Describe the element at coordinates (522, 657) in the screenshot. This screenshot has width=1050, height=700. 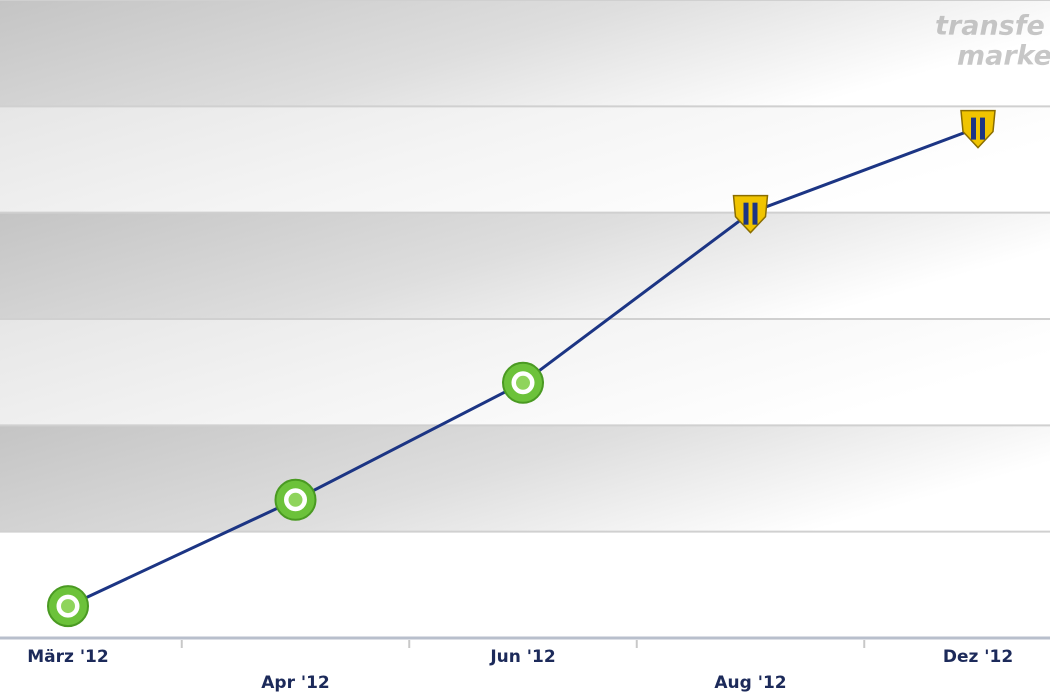
I see `x-tick-label: Jun '12` at that location.